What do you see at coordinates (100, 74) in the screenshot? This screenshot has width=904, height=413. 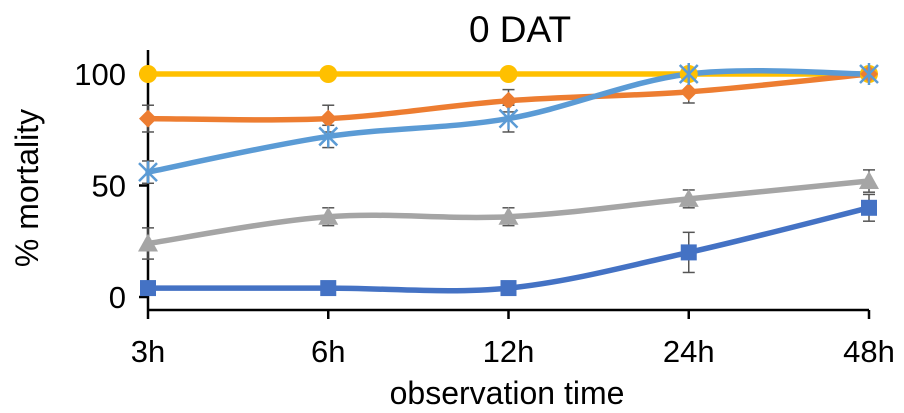 I see `y-tick-label: 100` at bounding box center [100, 74].